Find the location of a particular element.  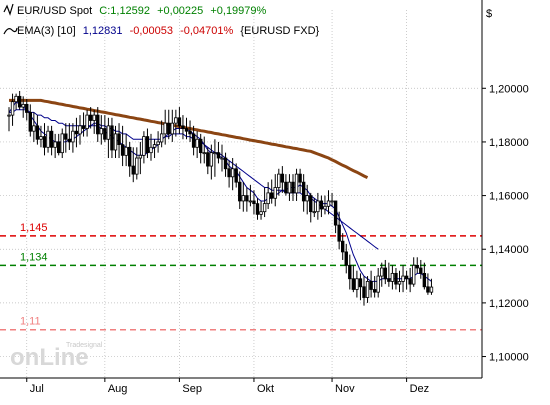

ema-line-icon is located at coordinates (10, 31).